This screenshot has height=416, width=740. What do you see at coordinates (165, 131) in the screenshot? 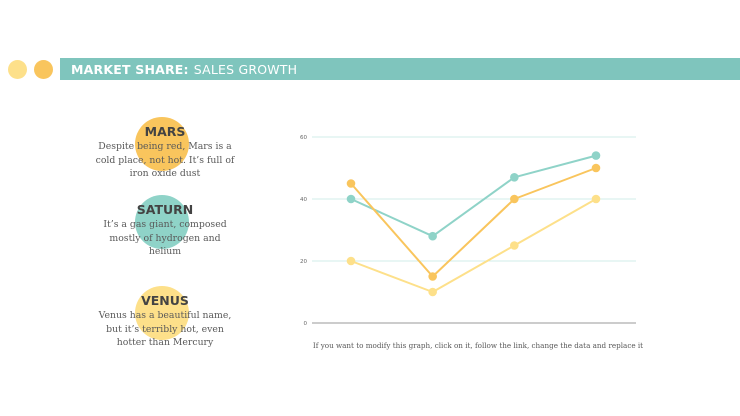
I see `mars-title: MARS` at bounding box center [165, 131].